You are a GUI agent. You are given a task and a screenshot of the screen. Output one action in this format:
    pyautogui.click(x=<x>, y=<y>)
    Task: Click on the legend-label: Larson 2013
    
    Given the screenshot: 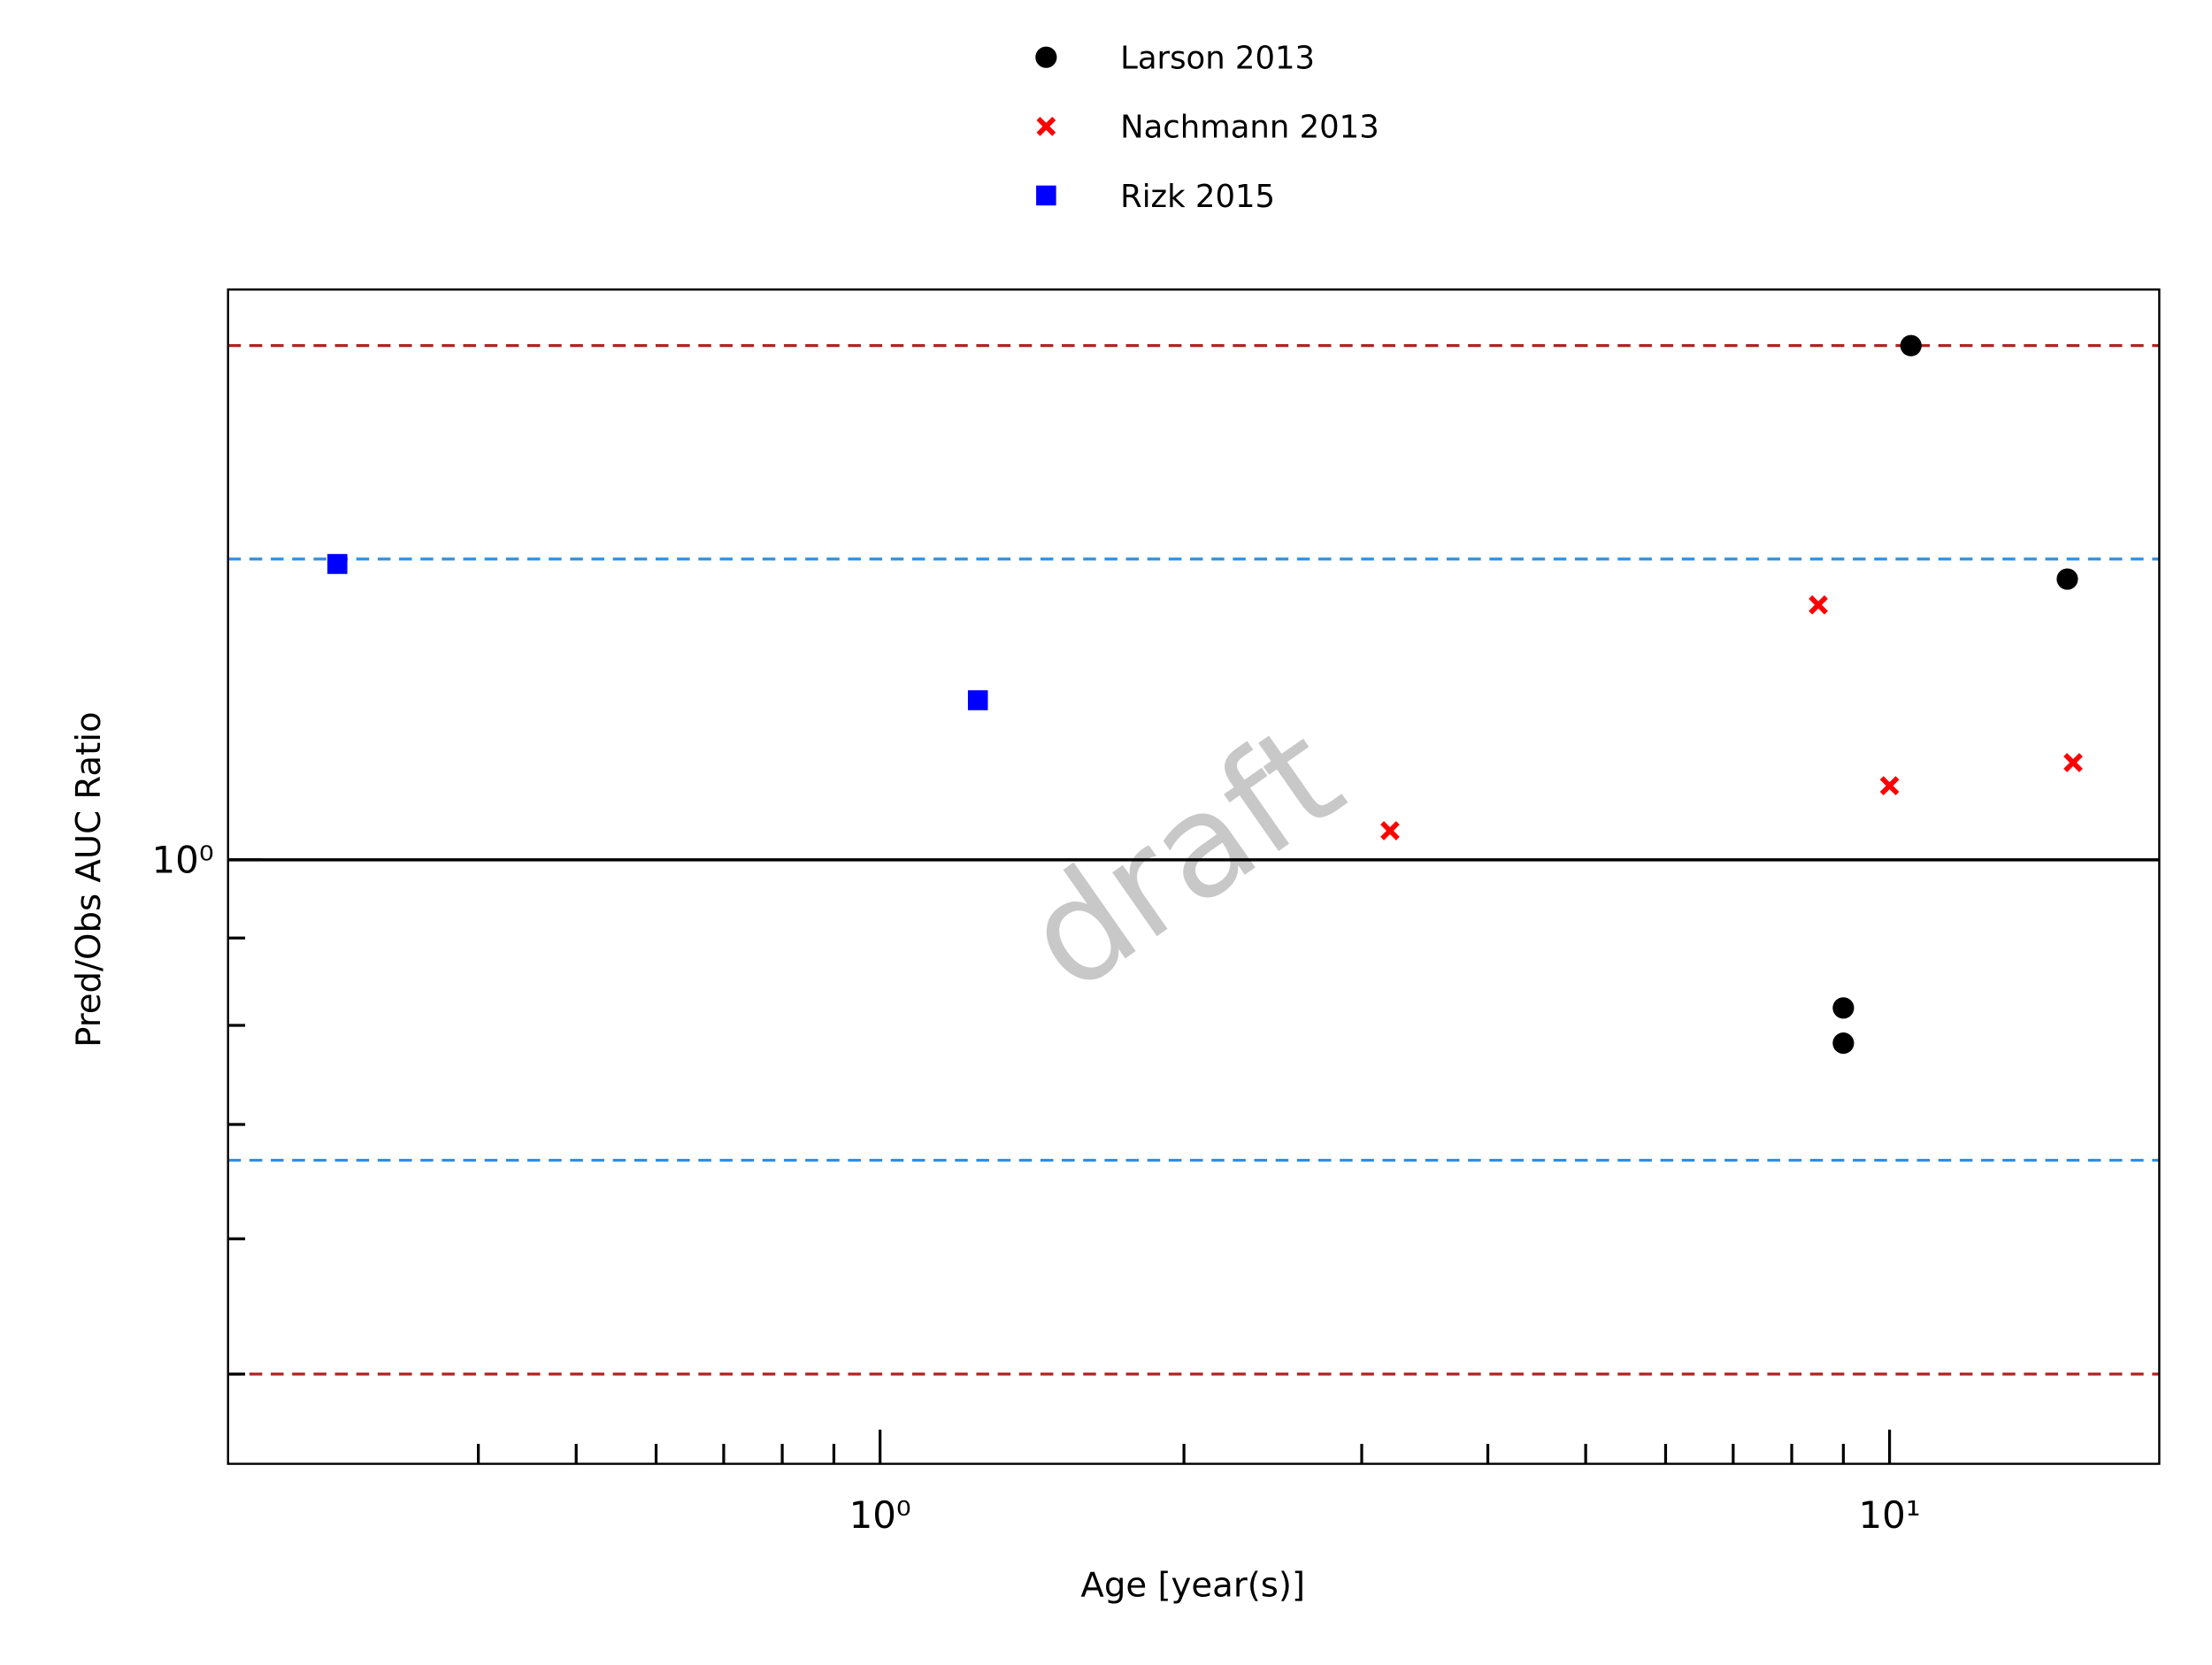 What is the action you would take?
    pyautogui.click(x=1218, y=59)
    